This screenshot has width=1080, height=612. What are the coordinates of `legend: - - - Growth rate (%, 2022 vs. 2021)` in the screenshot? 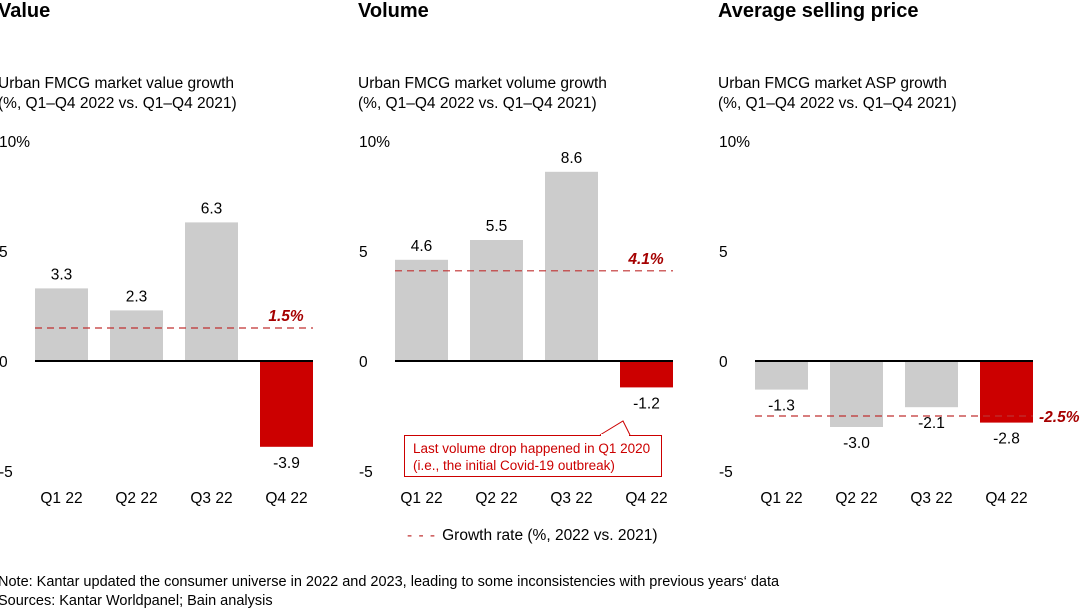 It's located at (532, 536).